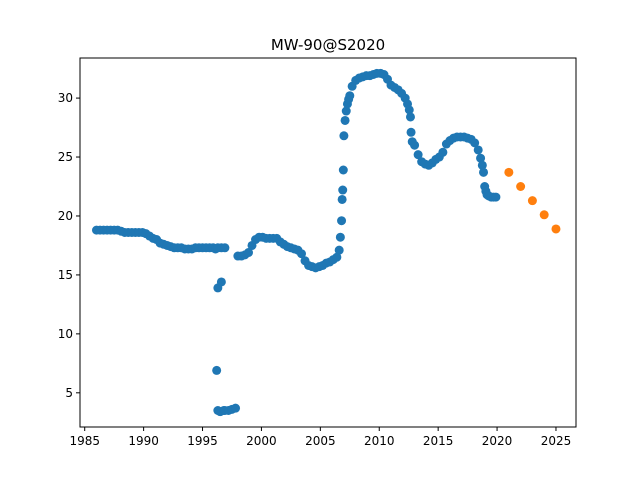 The height and width of the screenshot is (480, 640). What do you see at coordinates (202, 441) in the screenshot?
I see `x-tick-label: 1995` at bounding box center [202, 441].